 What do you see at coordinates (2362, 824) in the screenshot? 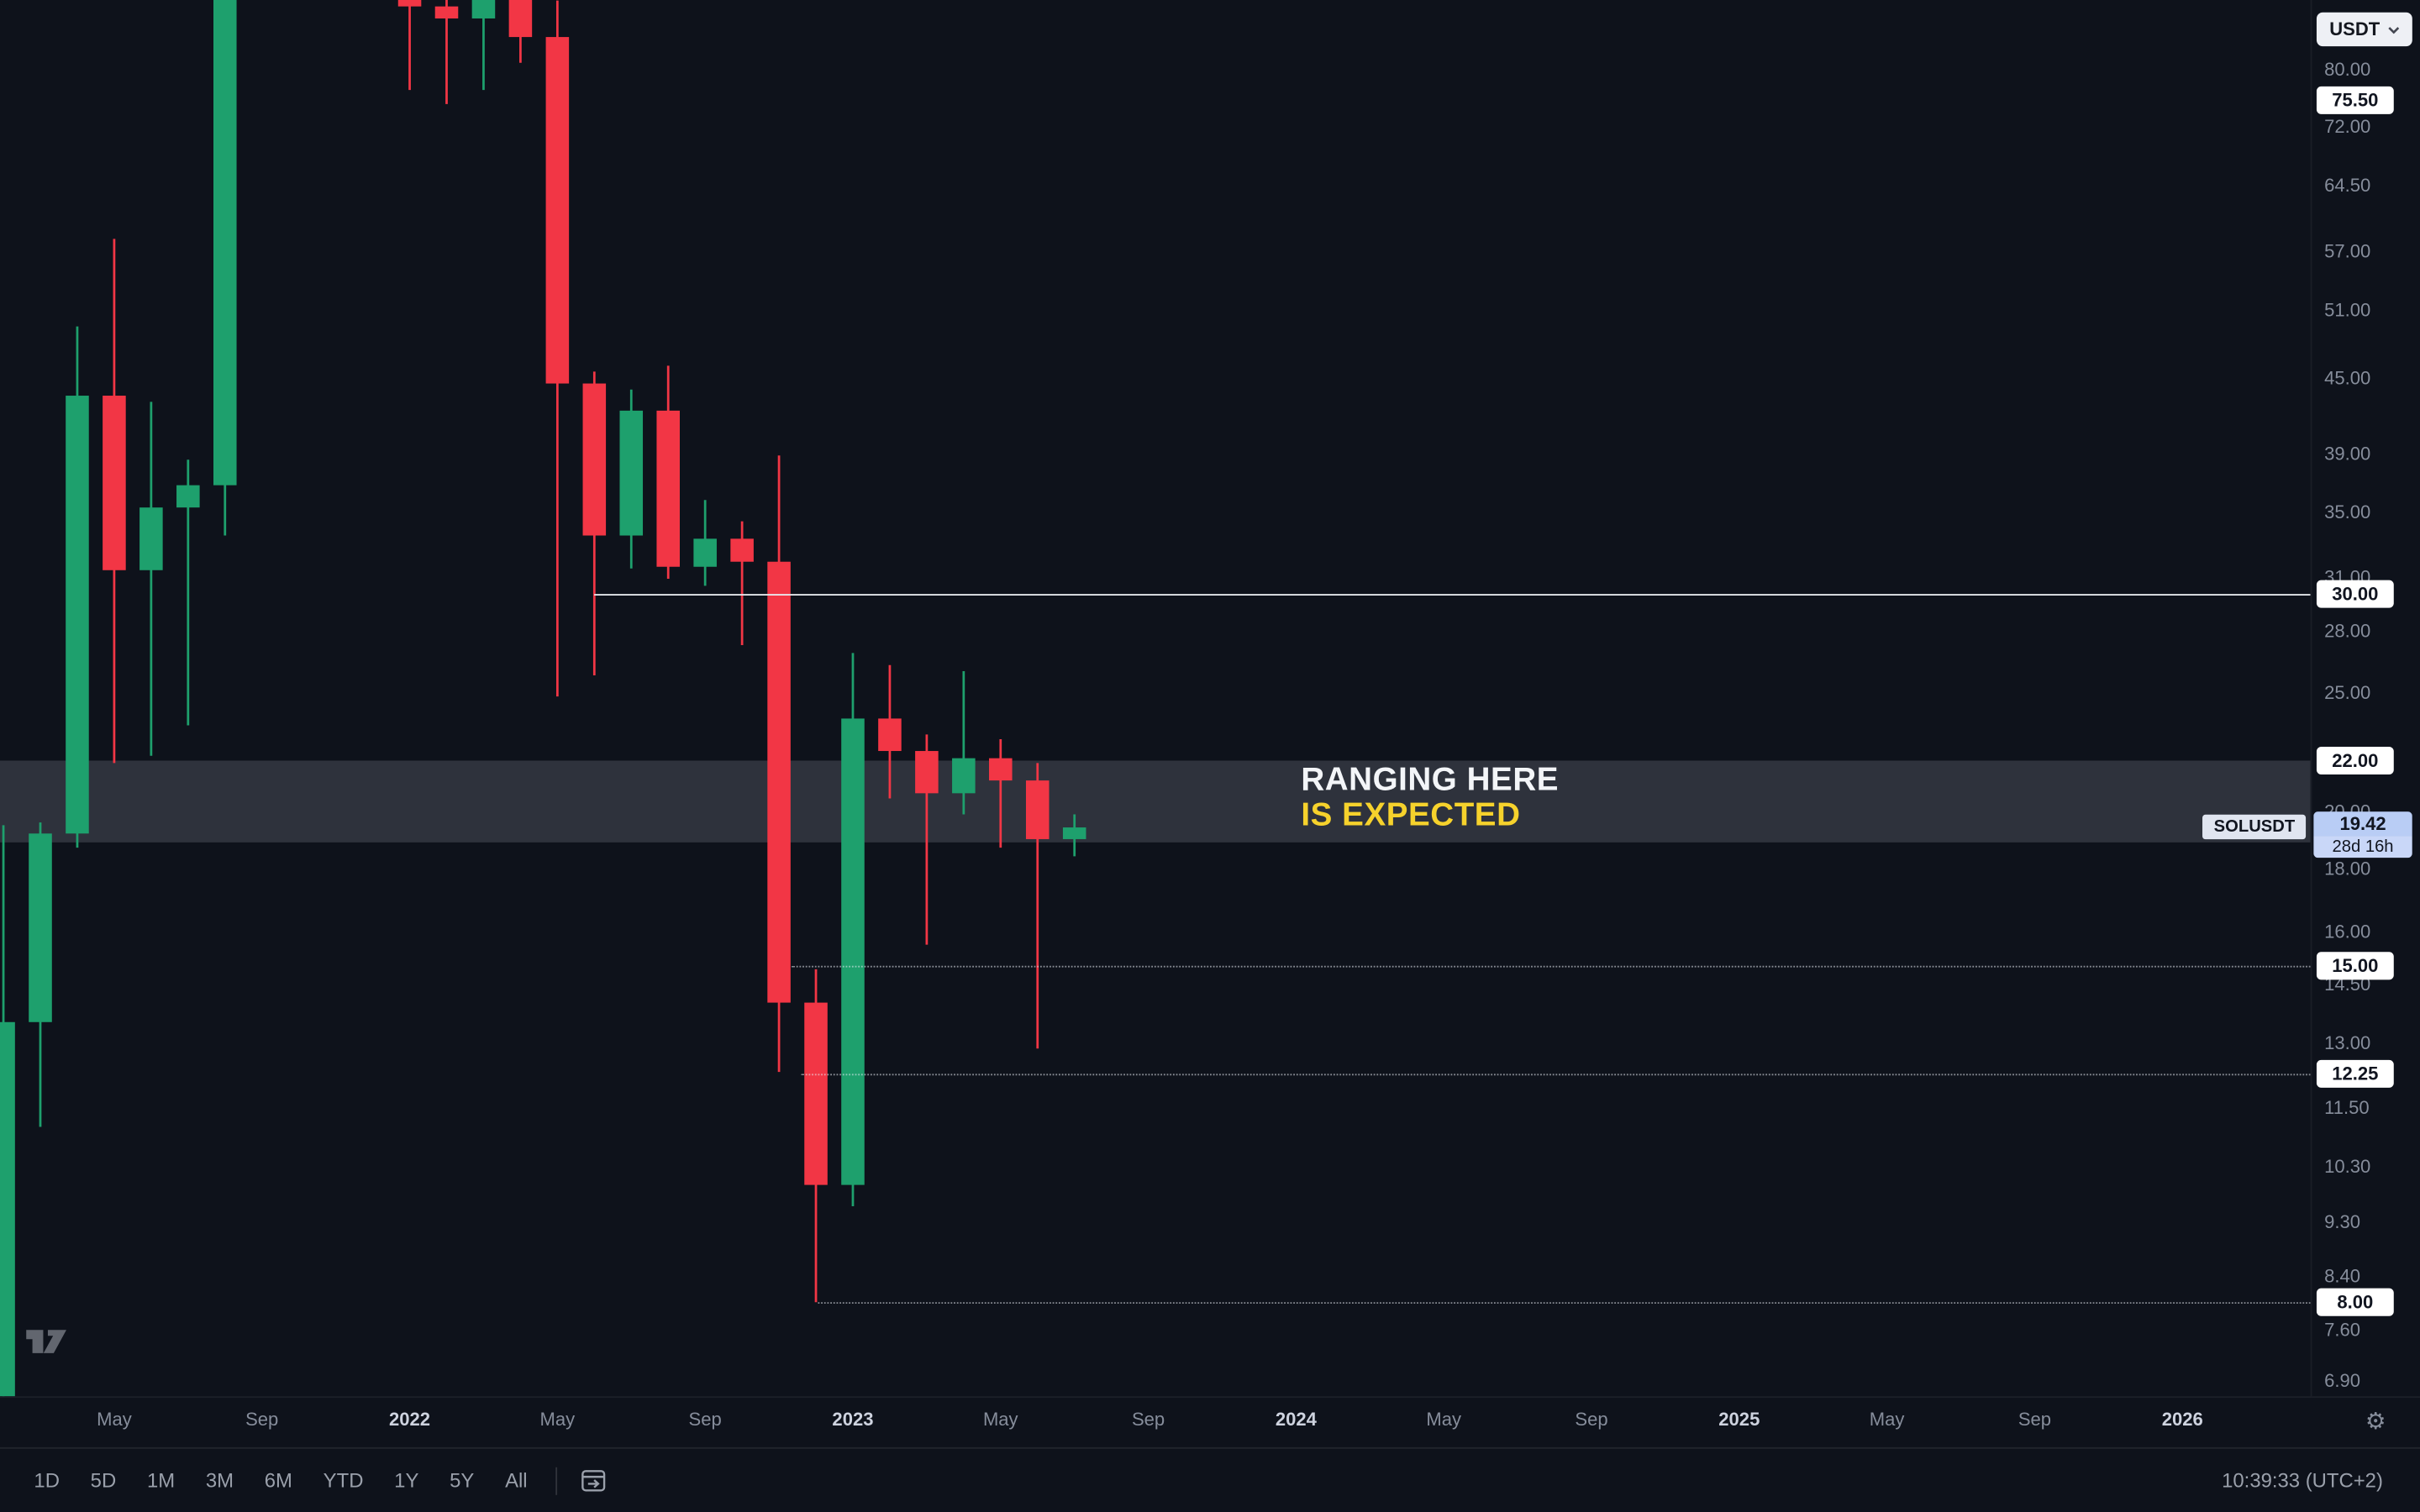
I see `current-price: 19.42` at bounding box center [2362, 824].